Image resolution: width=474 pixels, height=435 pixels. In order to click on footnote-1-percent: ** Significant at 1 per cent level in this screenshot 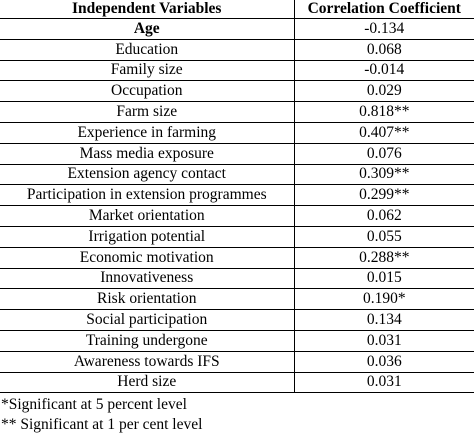, I will do `click(102, 425)`.